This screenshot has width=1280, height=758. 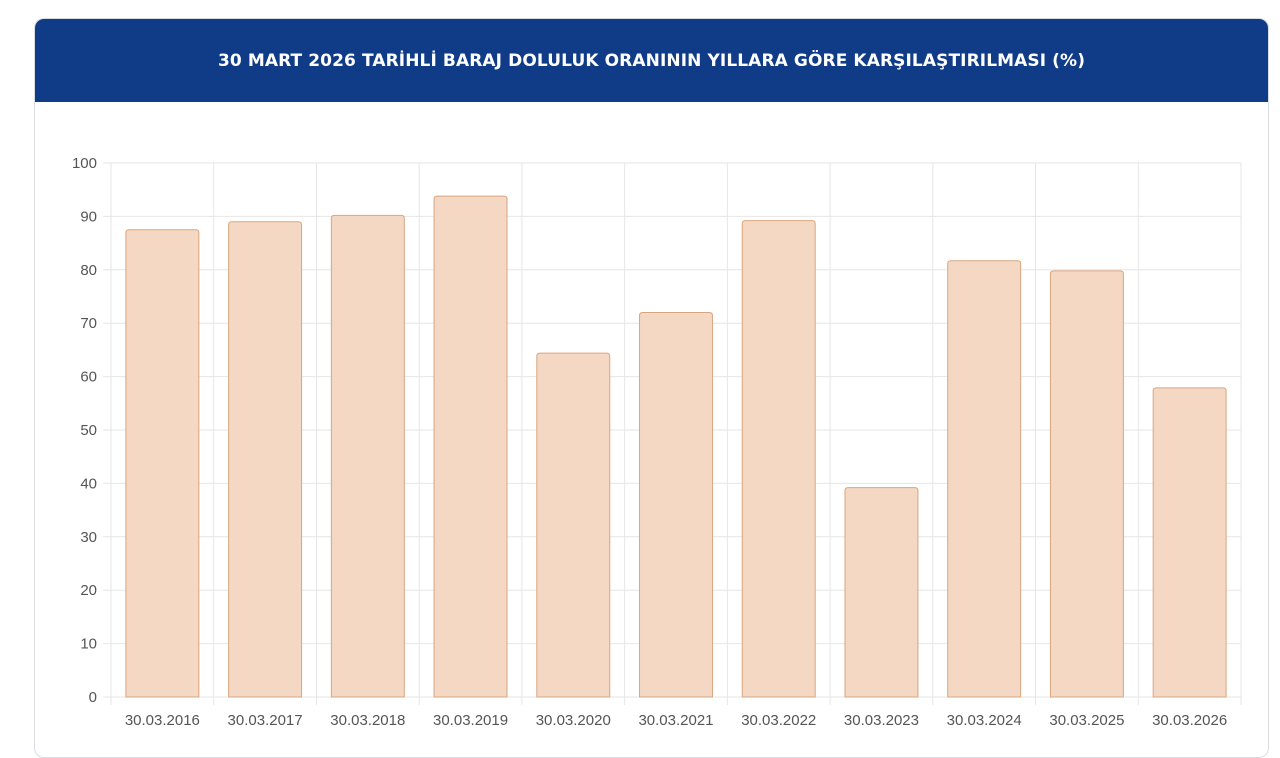 I want to click on x-tick-label: 30.03.2026, so click(x=1189, y=720).